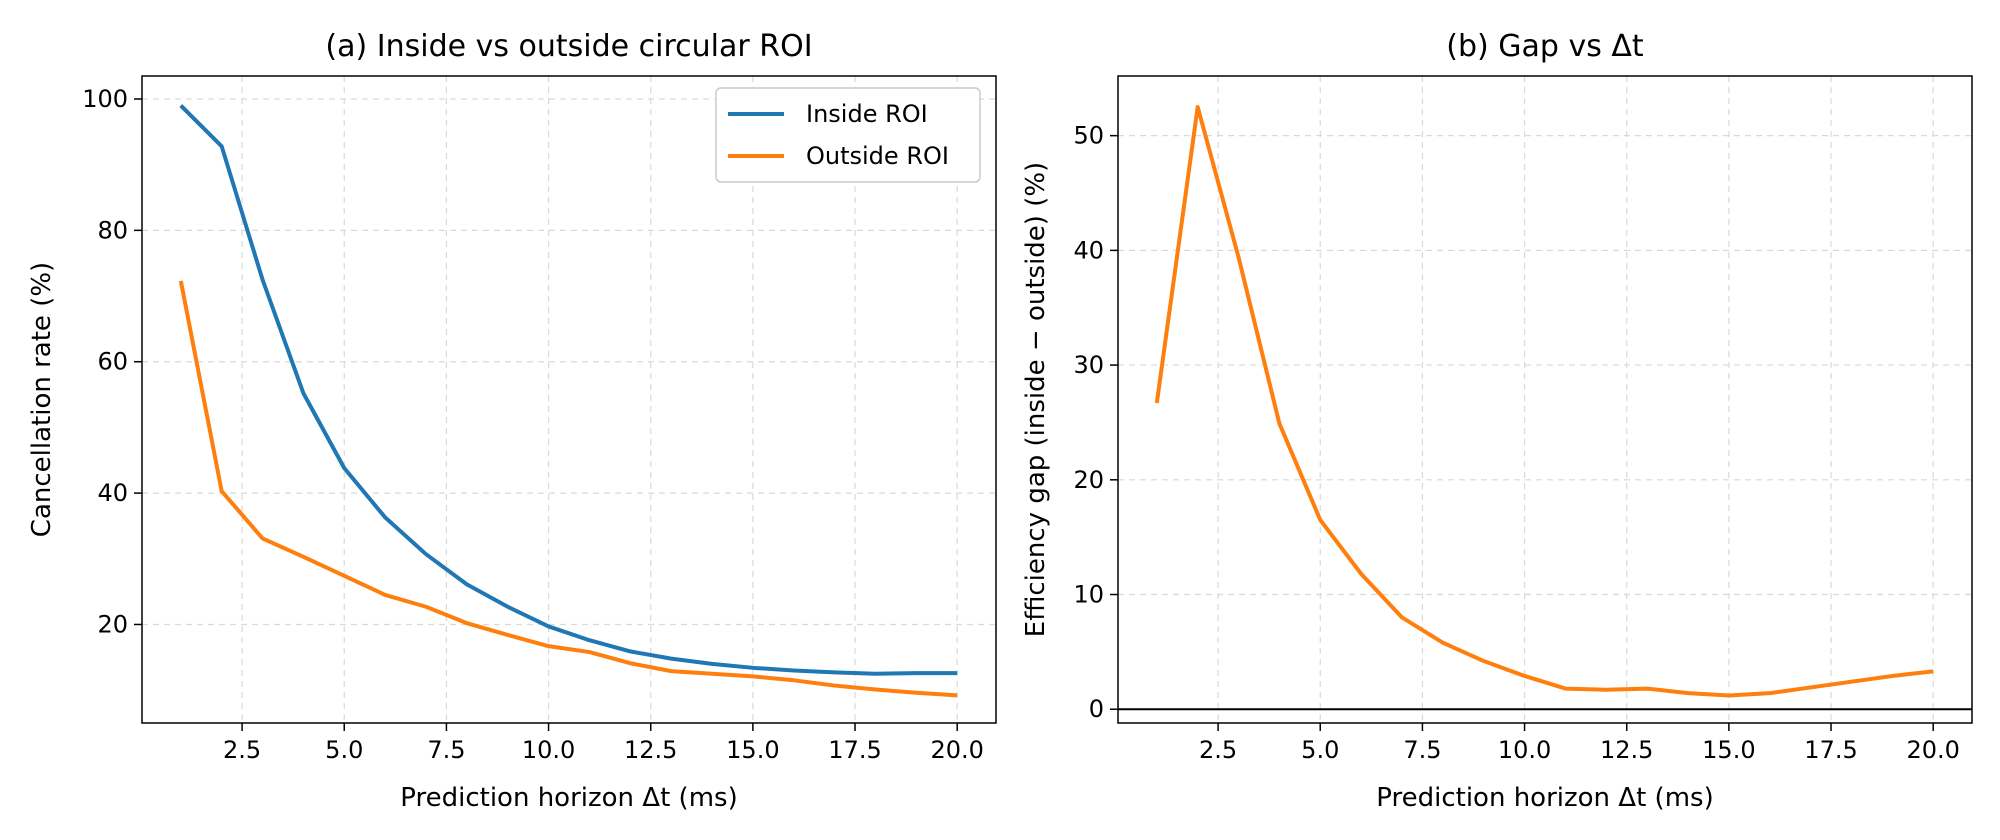  I want to click on panel-b-x-tick-label: 17.5, so click(1830, 750).